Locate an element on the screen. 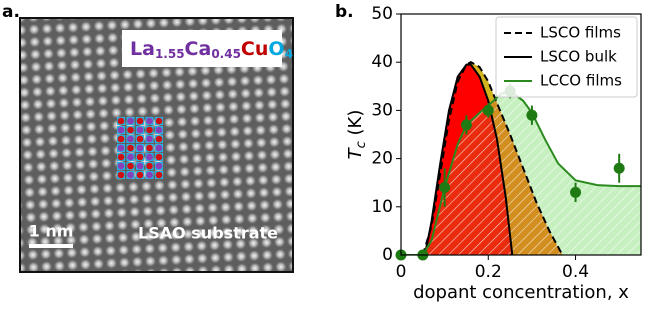 This screenshot has height=310, width=646. formula-part: 4 is located at coordinates (289, 54).